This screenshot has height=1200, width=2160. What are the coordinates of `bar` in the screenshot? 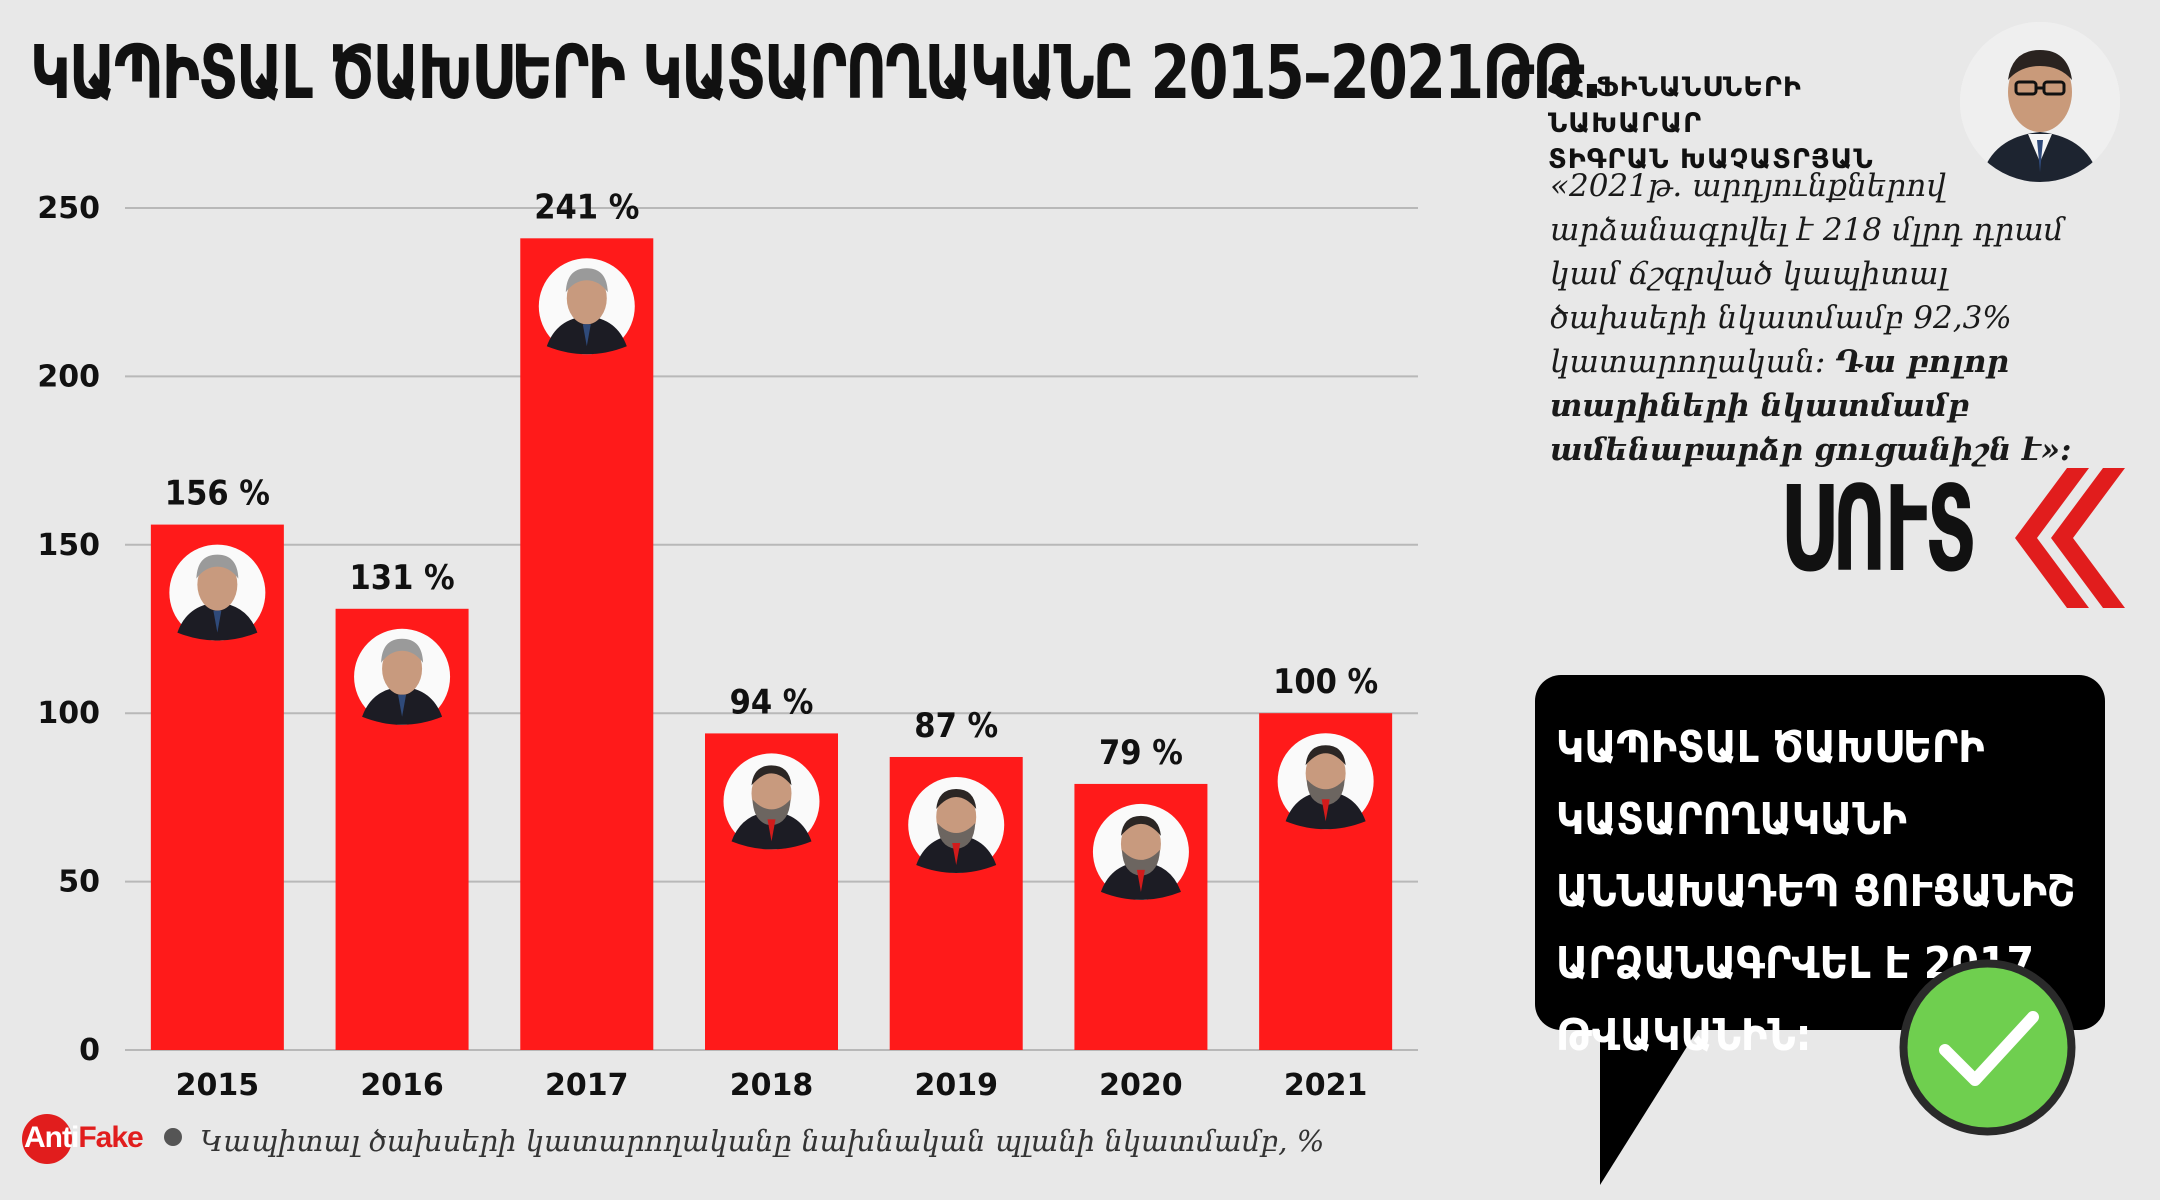 It's located at (587, 644).